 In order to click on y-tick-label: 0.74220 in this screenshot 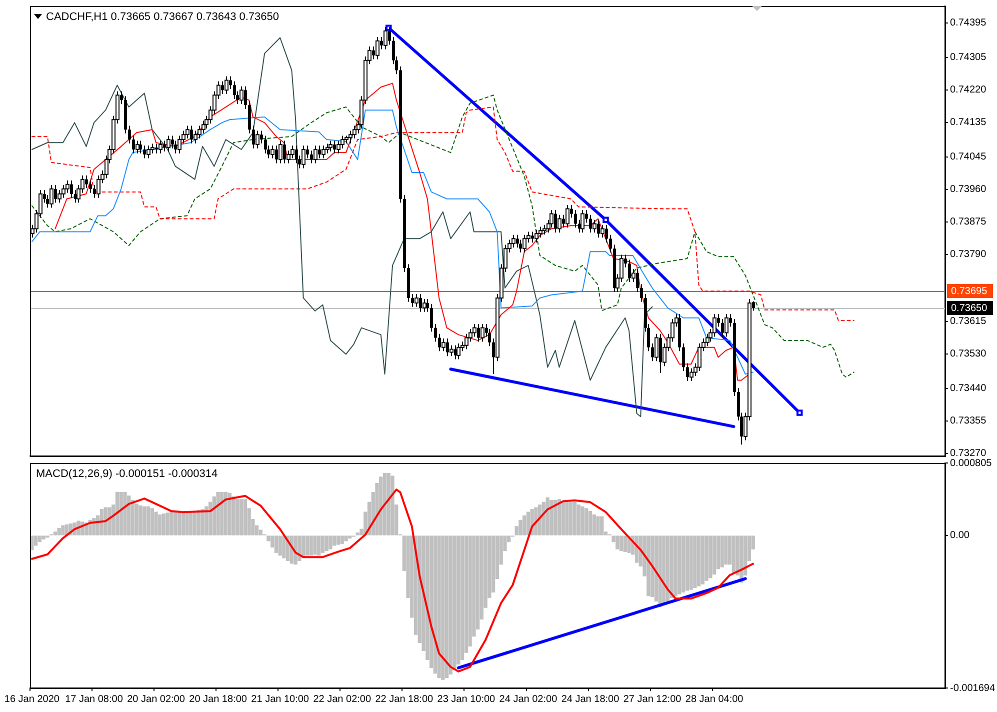, I will do `click(968, 90)`.